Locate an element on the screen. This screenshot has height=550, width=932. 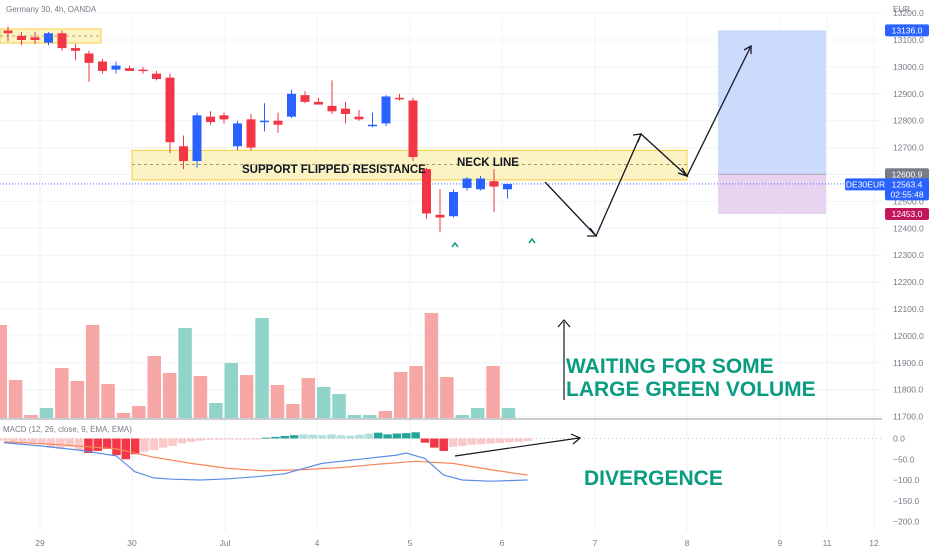
waiting-label-line2: LARGE GREEN VOLUME is located at coordinates (691, 389).